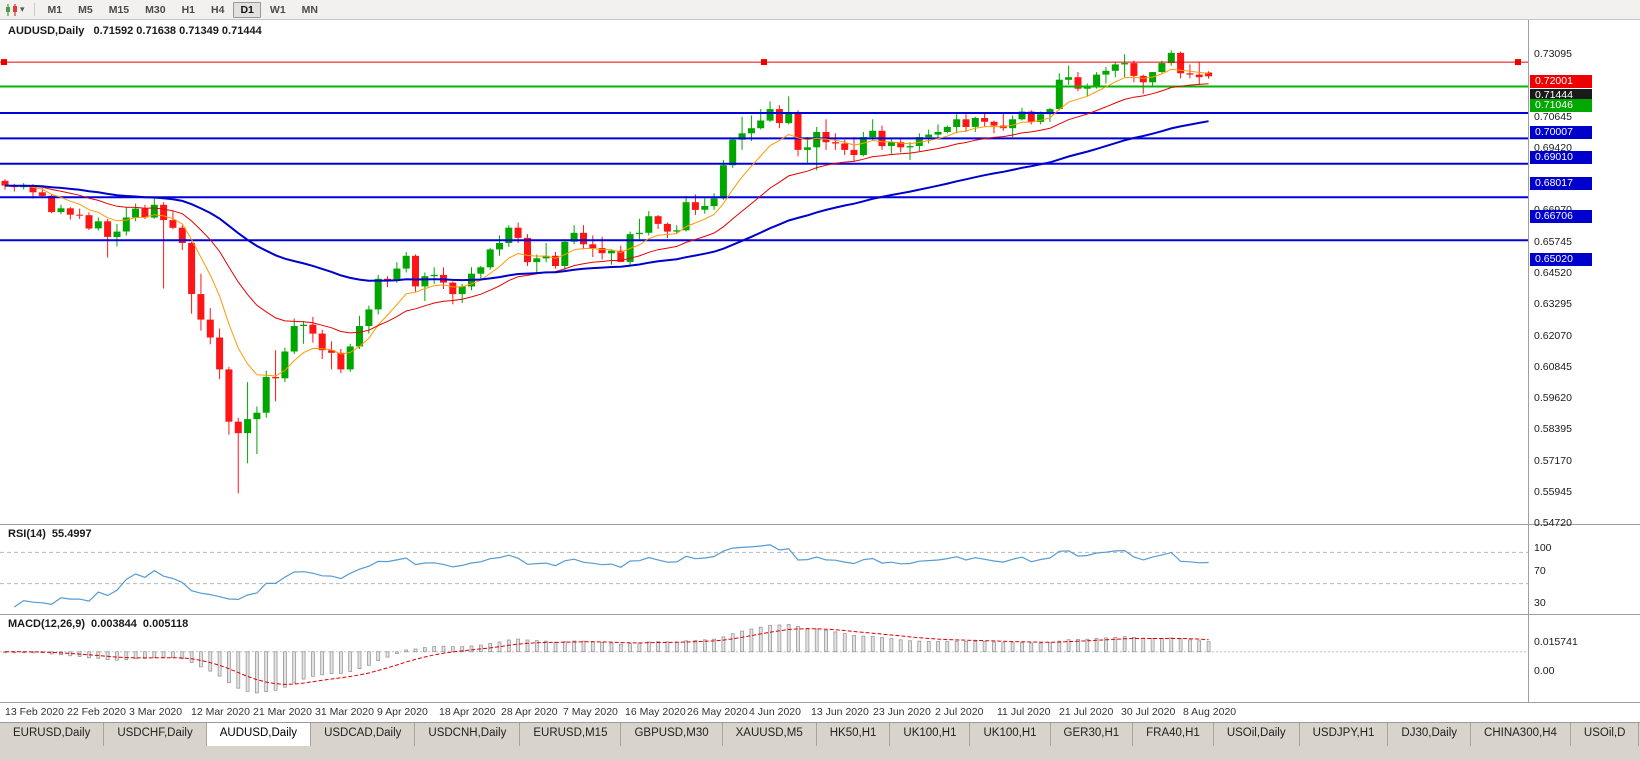 The width and height of the screenshot is (1640, 760). I want to click on price-badge: 0.69010, so click(1561, 158).